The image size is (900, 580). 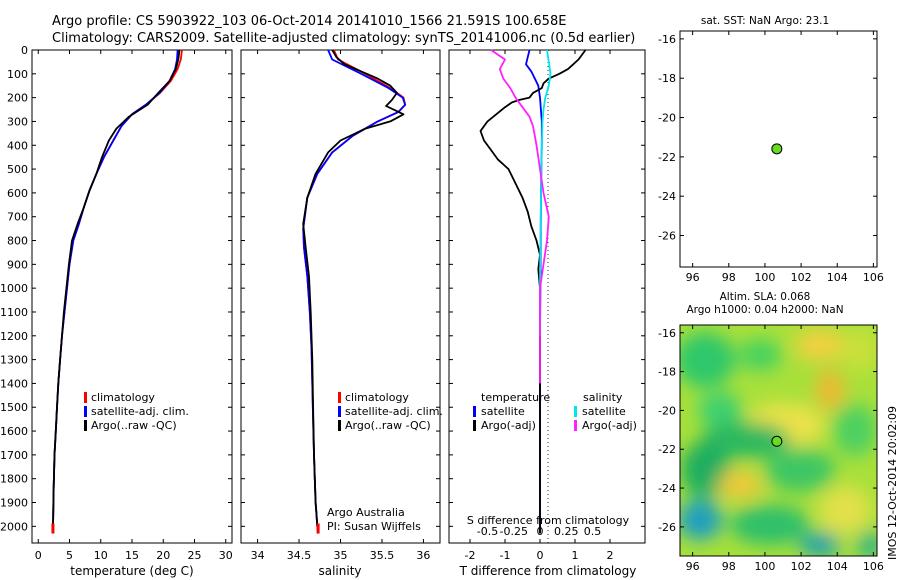 What do you see at coordinates (14, 479) in the screenshot?
I see `y-tick-label: 1800` at bounding box center [14, 479].